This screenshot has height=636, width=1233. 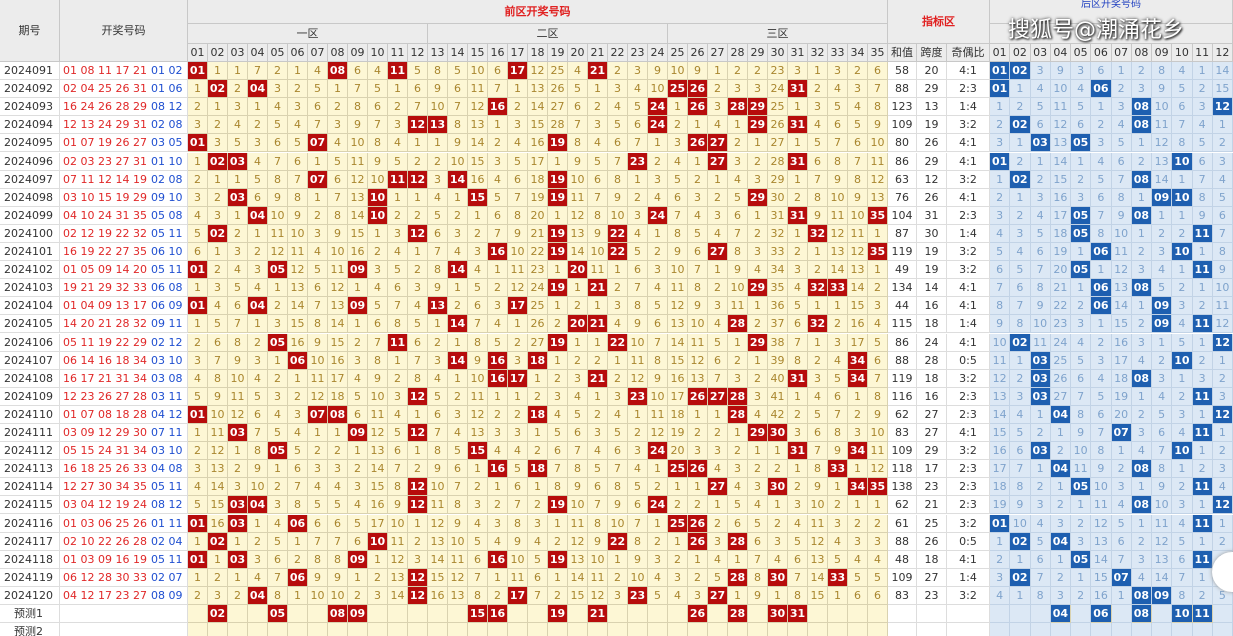 What do you see at coordinates (1101, 252) in the screenshot?
I see `back-hit: 06` at bounding box center [1101, 252].